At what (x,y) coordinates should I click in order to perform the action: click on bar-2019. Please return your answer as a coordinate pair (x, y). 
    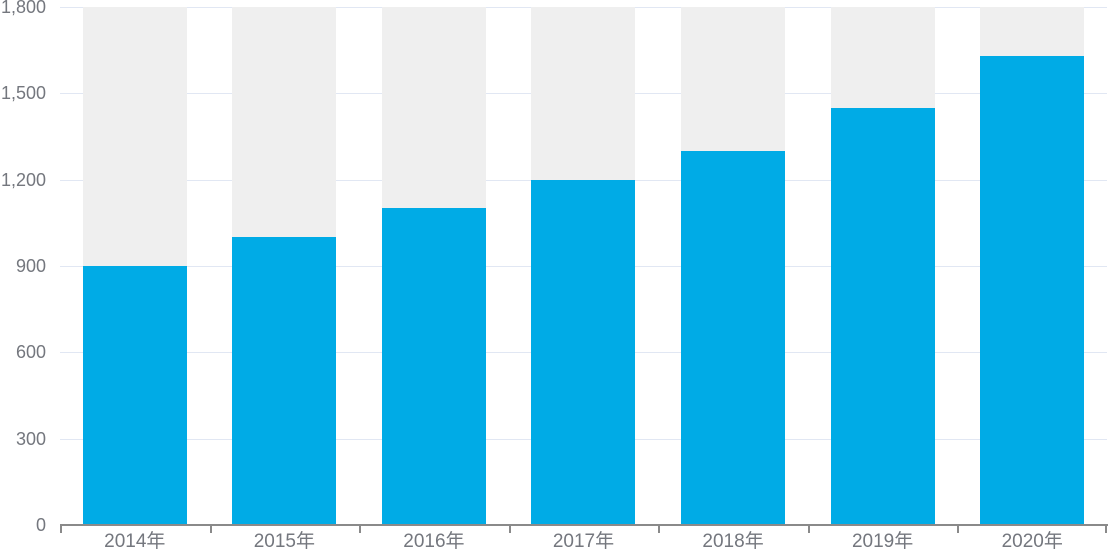
    Looking at the image, I should click on (882, 316).